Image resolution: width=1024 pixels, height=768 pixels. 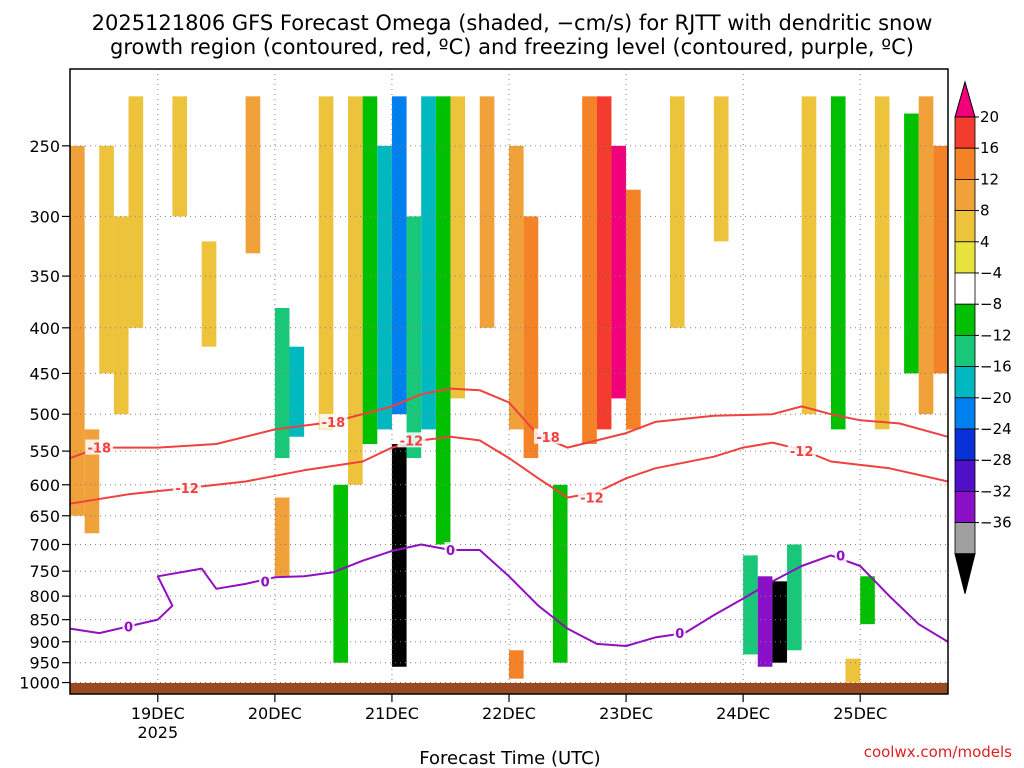 What do you see at coordinates (965, 573) in the screenshot?
I see `colorbar-arrow-bottom` at bounding box center [965, 573].